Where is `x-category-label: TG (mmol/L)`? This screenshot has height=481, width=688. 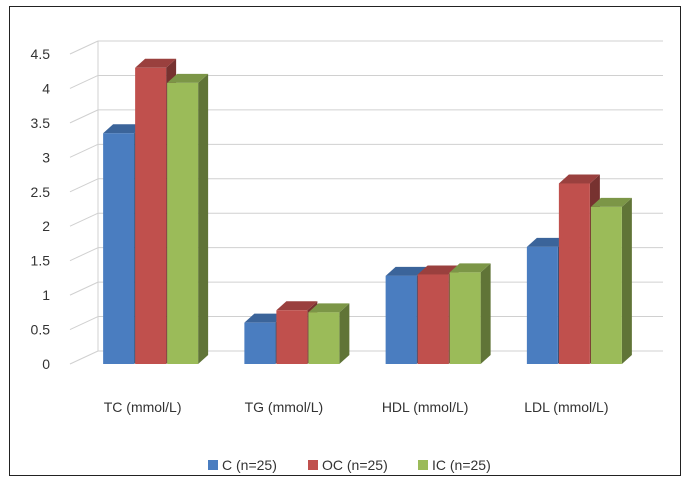 x-category-label: TG (mmol/L) is located at coordinates (284, 407).